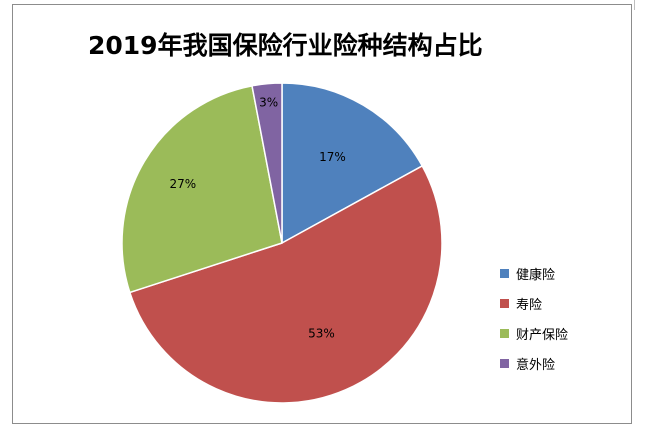 The width and height of the screenshot is (645, 434). What do you see at coordinates (285, 45) in the screenshot?
I see `chart-title: 2019年我国保险行业险种结构占比` at bounding box center [285, 45].